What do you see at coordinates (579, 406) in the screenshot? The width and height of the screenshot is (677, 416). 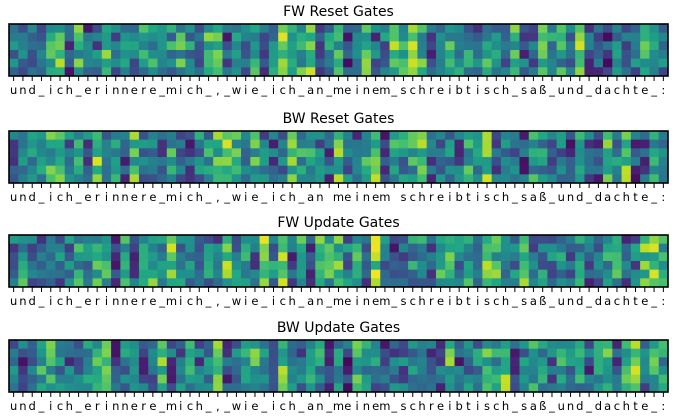 I see `x-tick-label: d` at bounding box center [579, 406].